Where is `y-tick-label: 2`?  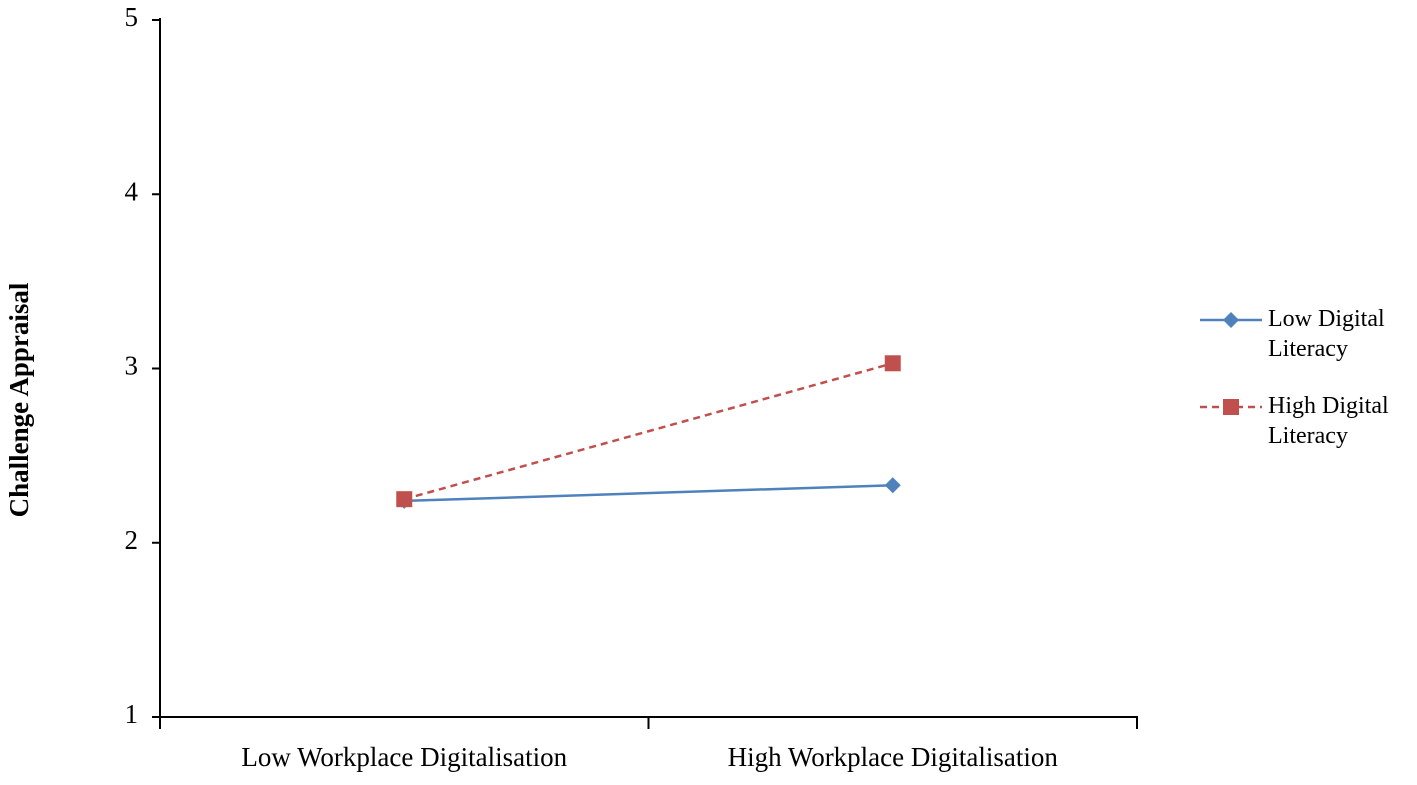 y-tick-label: 2 is located at coordinates (132, 540).